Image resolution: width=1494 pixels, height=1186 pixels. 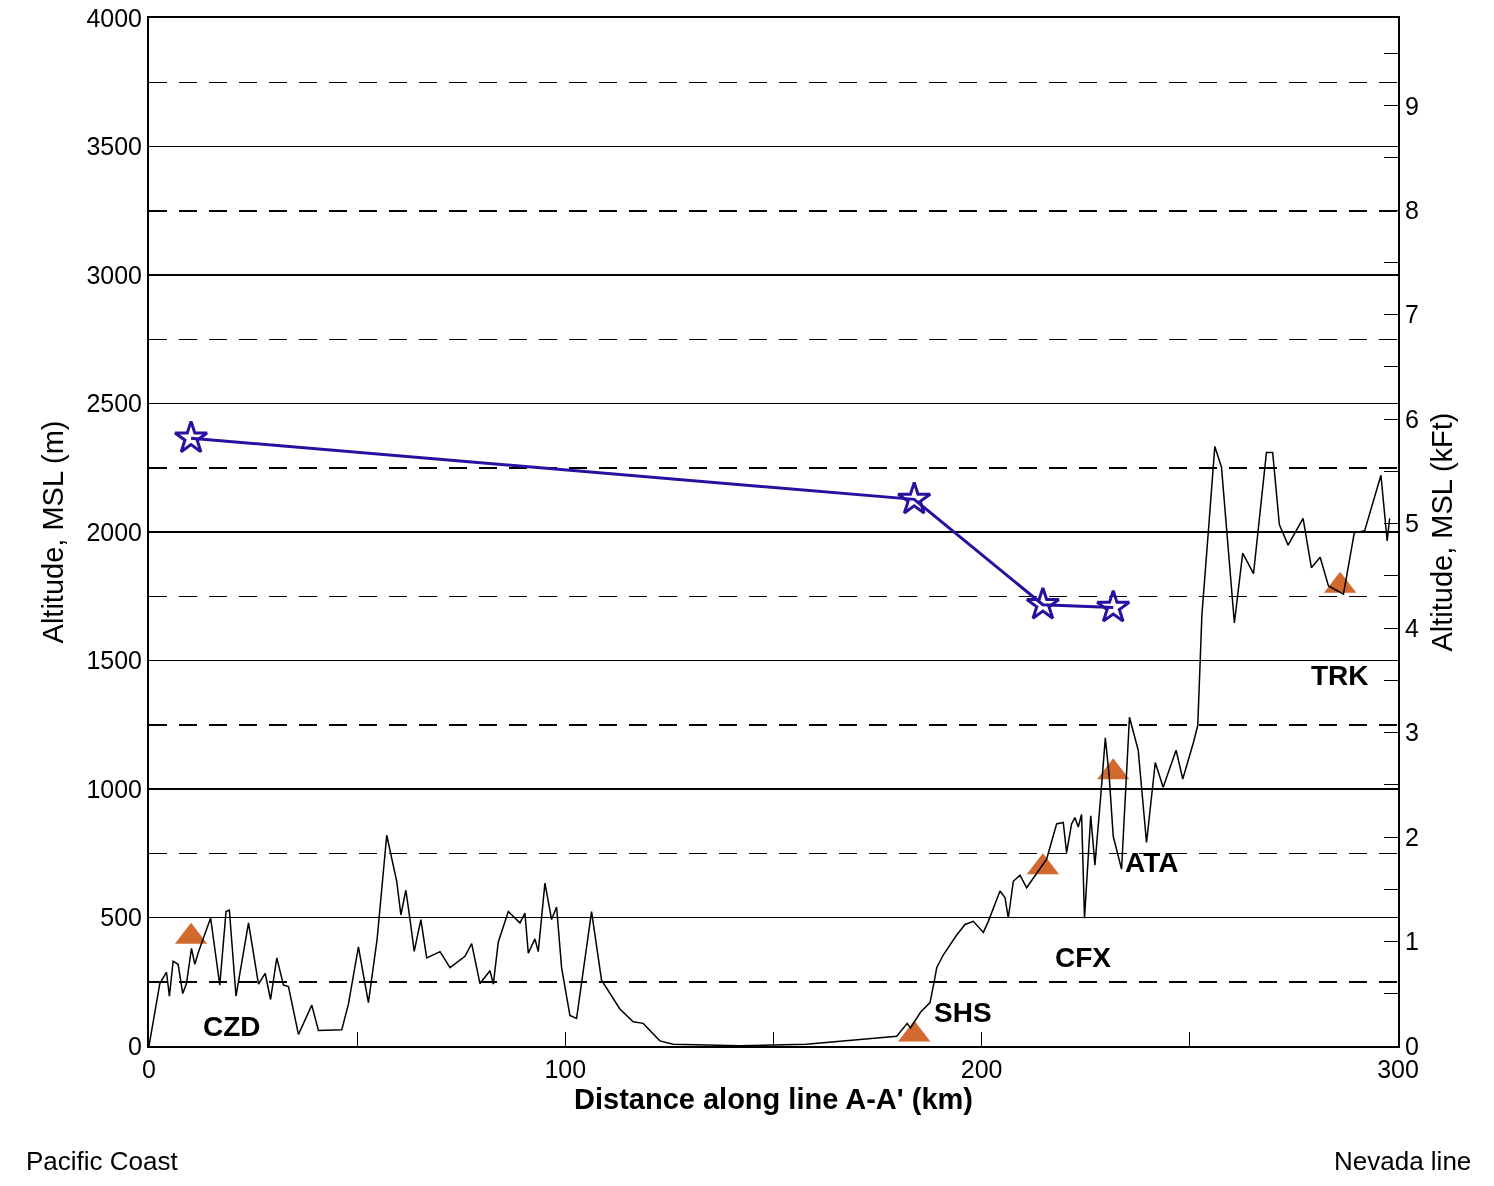 I want to click on annotation: CFX, so click(x=1083, y=957).